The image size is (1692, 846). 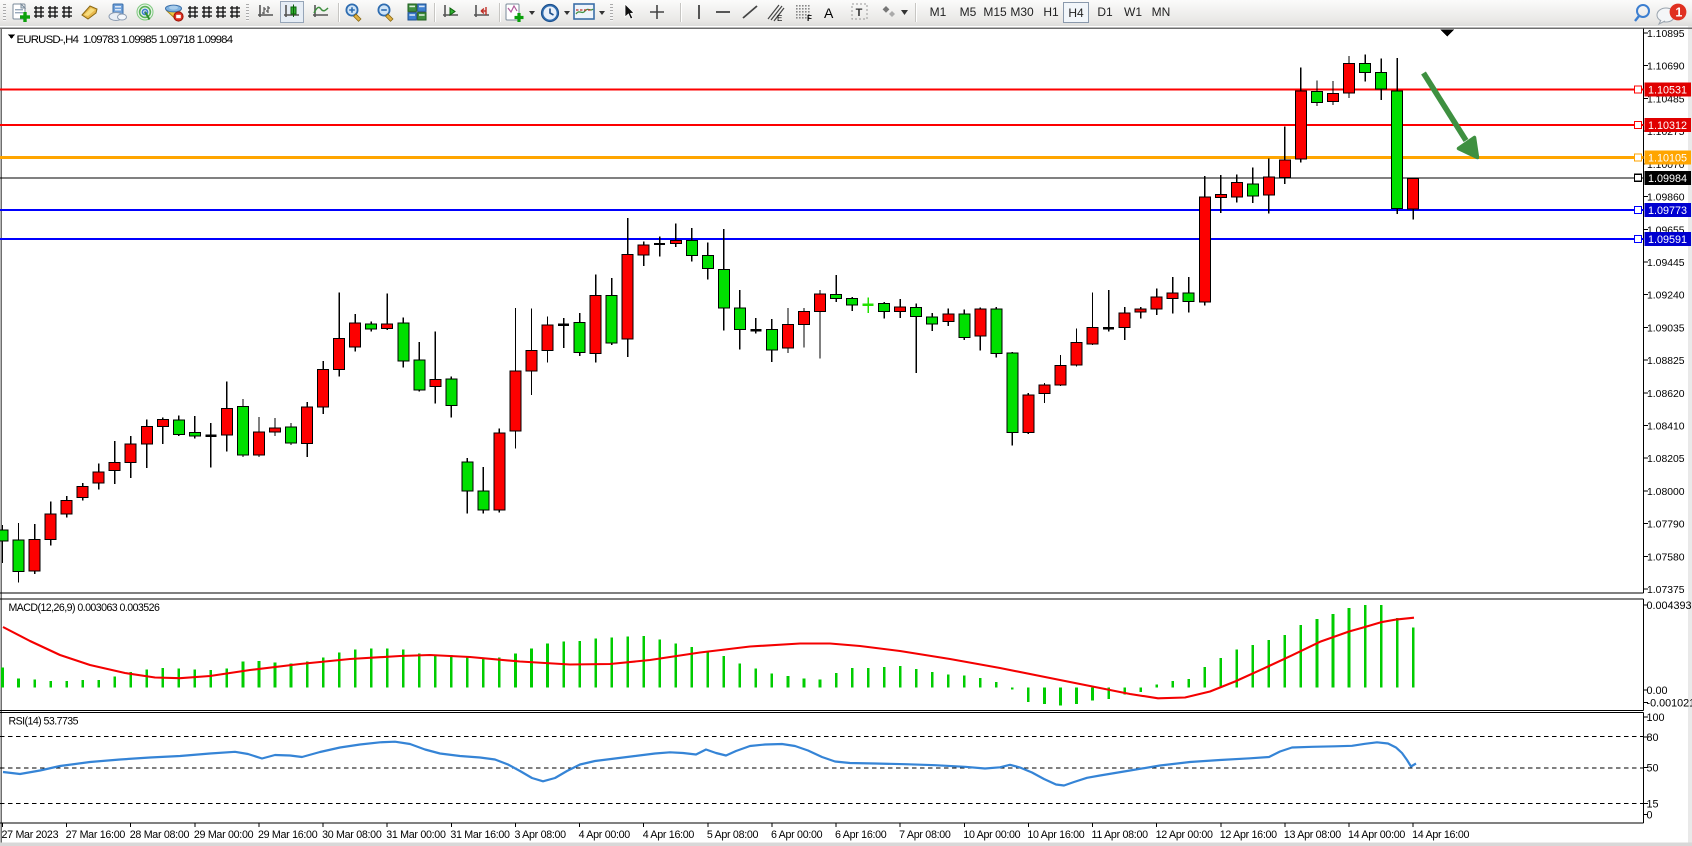 I want to click on svg-text: 31 Mar 16:00, so click(x=480, y=835).